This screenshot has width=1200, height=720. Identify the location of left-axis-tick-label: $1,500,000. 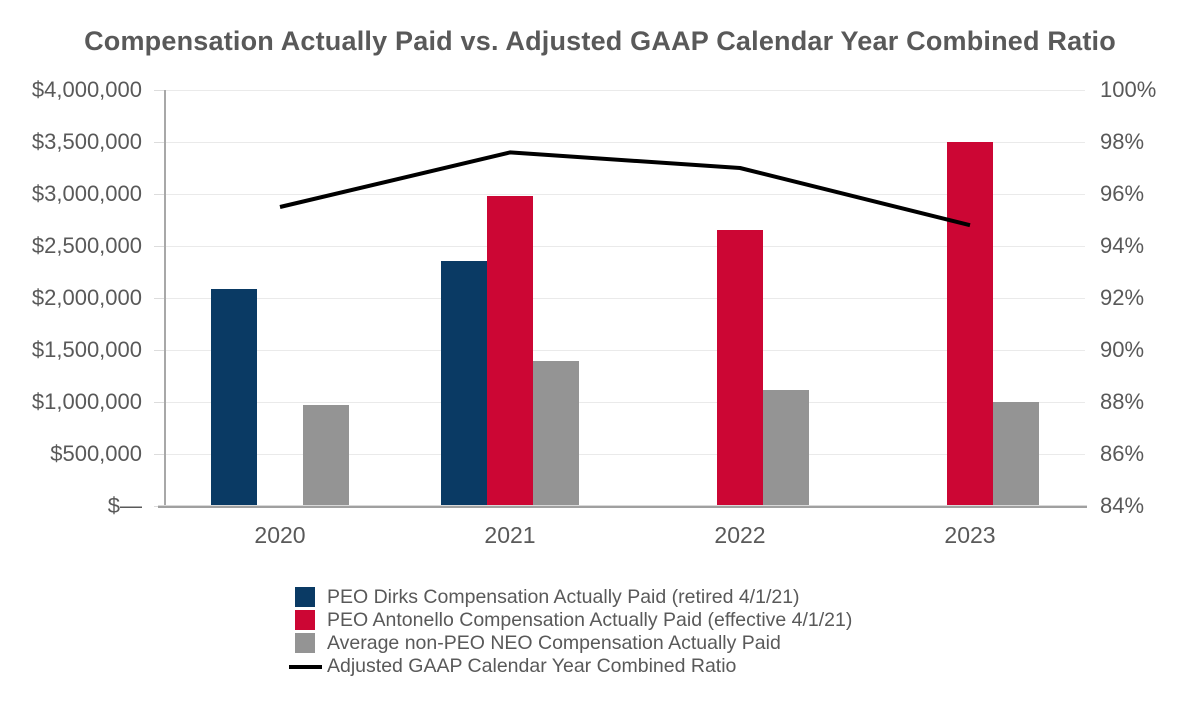
(86, 349).